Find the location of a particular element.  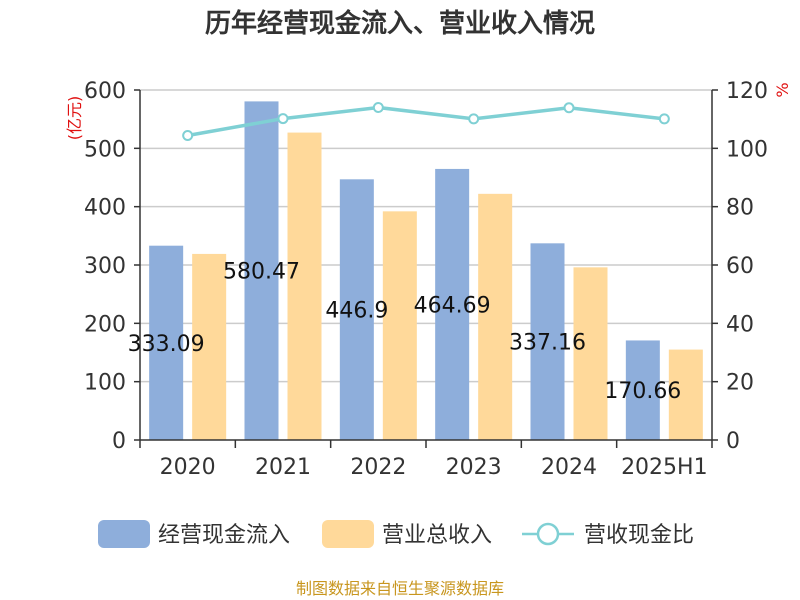

ratio-line-path is located at coordinates (426, 121).